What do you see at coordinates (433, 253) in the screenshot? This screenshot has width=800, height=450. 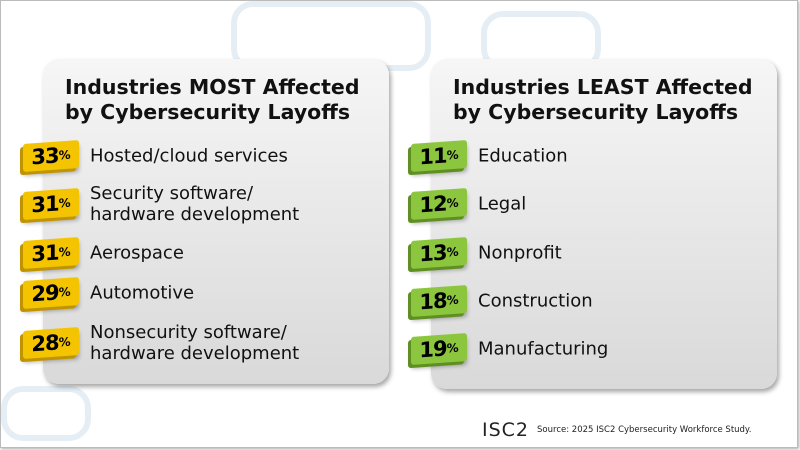 I see `percent-value: 13` at bounding box center [433, 253].